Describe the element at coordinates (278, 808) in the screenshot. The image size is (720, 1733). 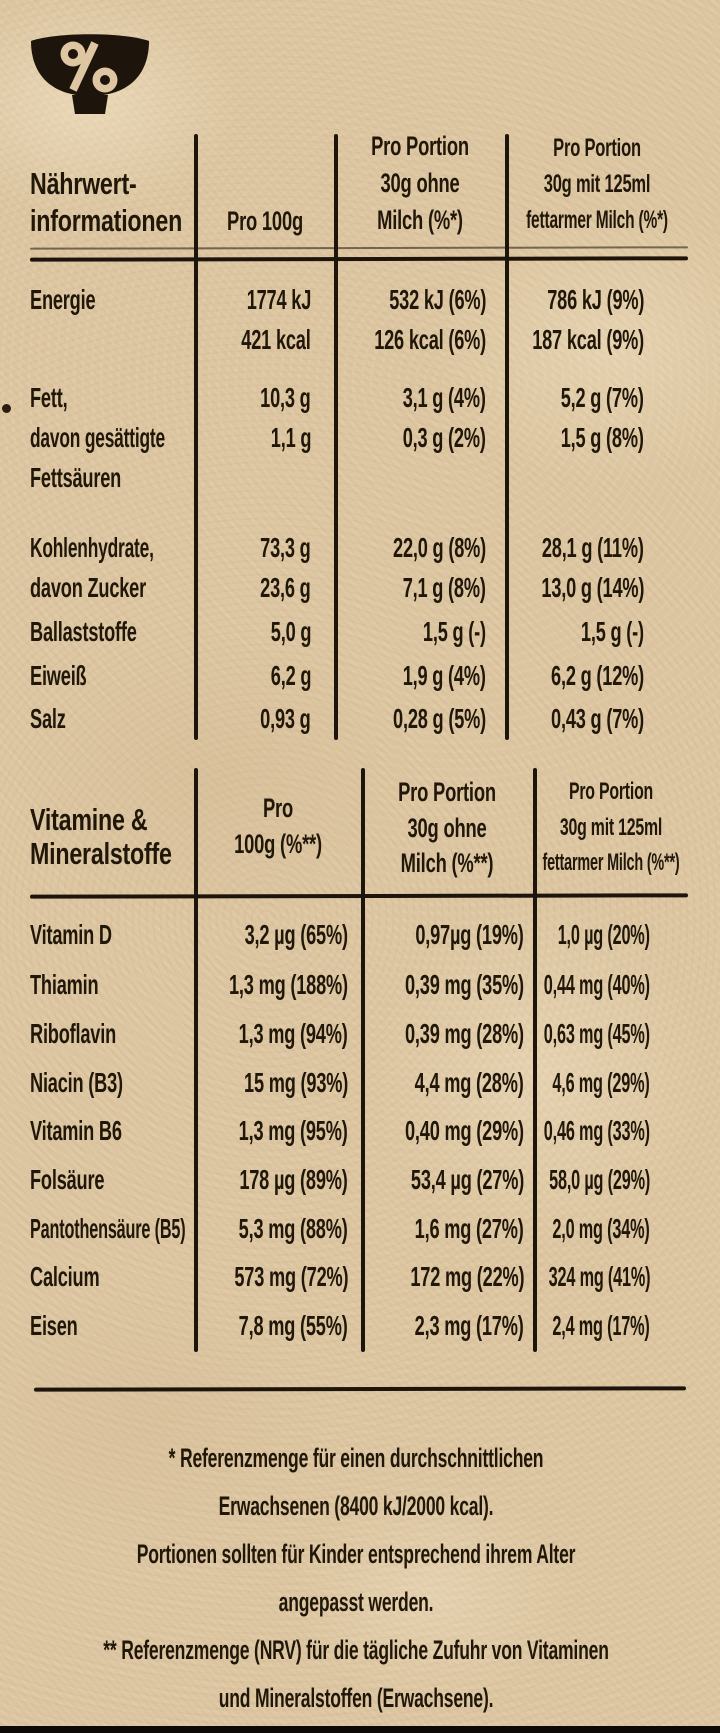
I see `table2-column-header: Pro` at that location.